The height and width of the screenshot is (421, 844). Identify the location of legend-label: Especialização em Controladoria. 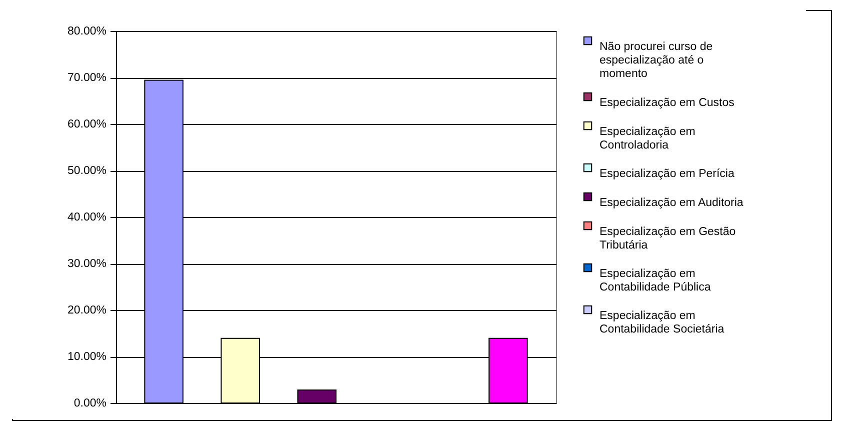
(648, 139).